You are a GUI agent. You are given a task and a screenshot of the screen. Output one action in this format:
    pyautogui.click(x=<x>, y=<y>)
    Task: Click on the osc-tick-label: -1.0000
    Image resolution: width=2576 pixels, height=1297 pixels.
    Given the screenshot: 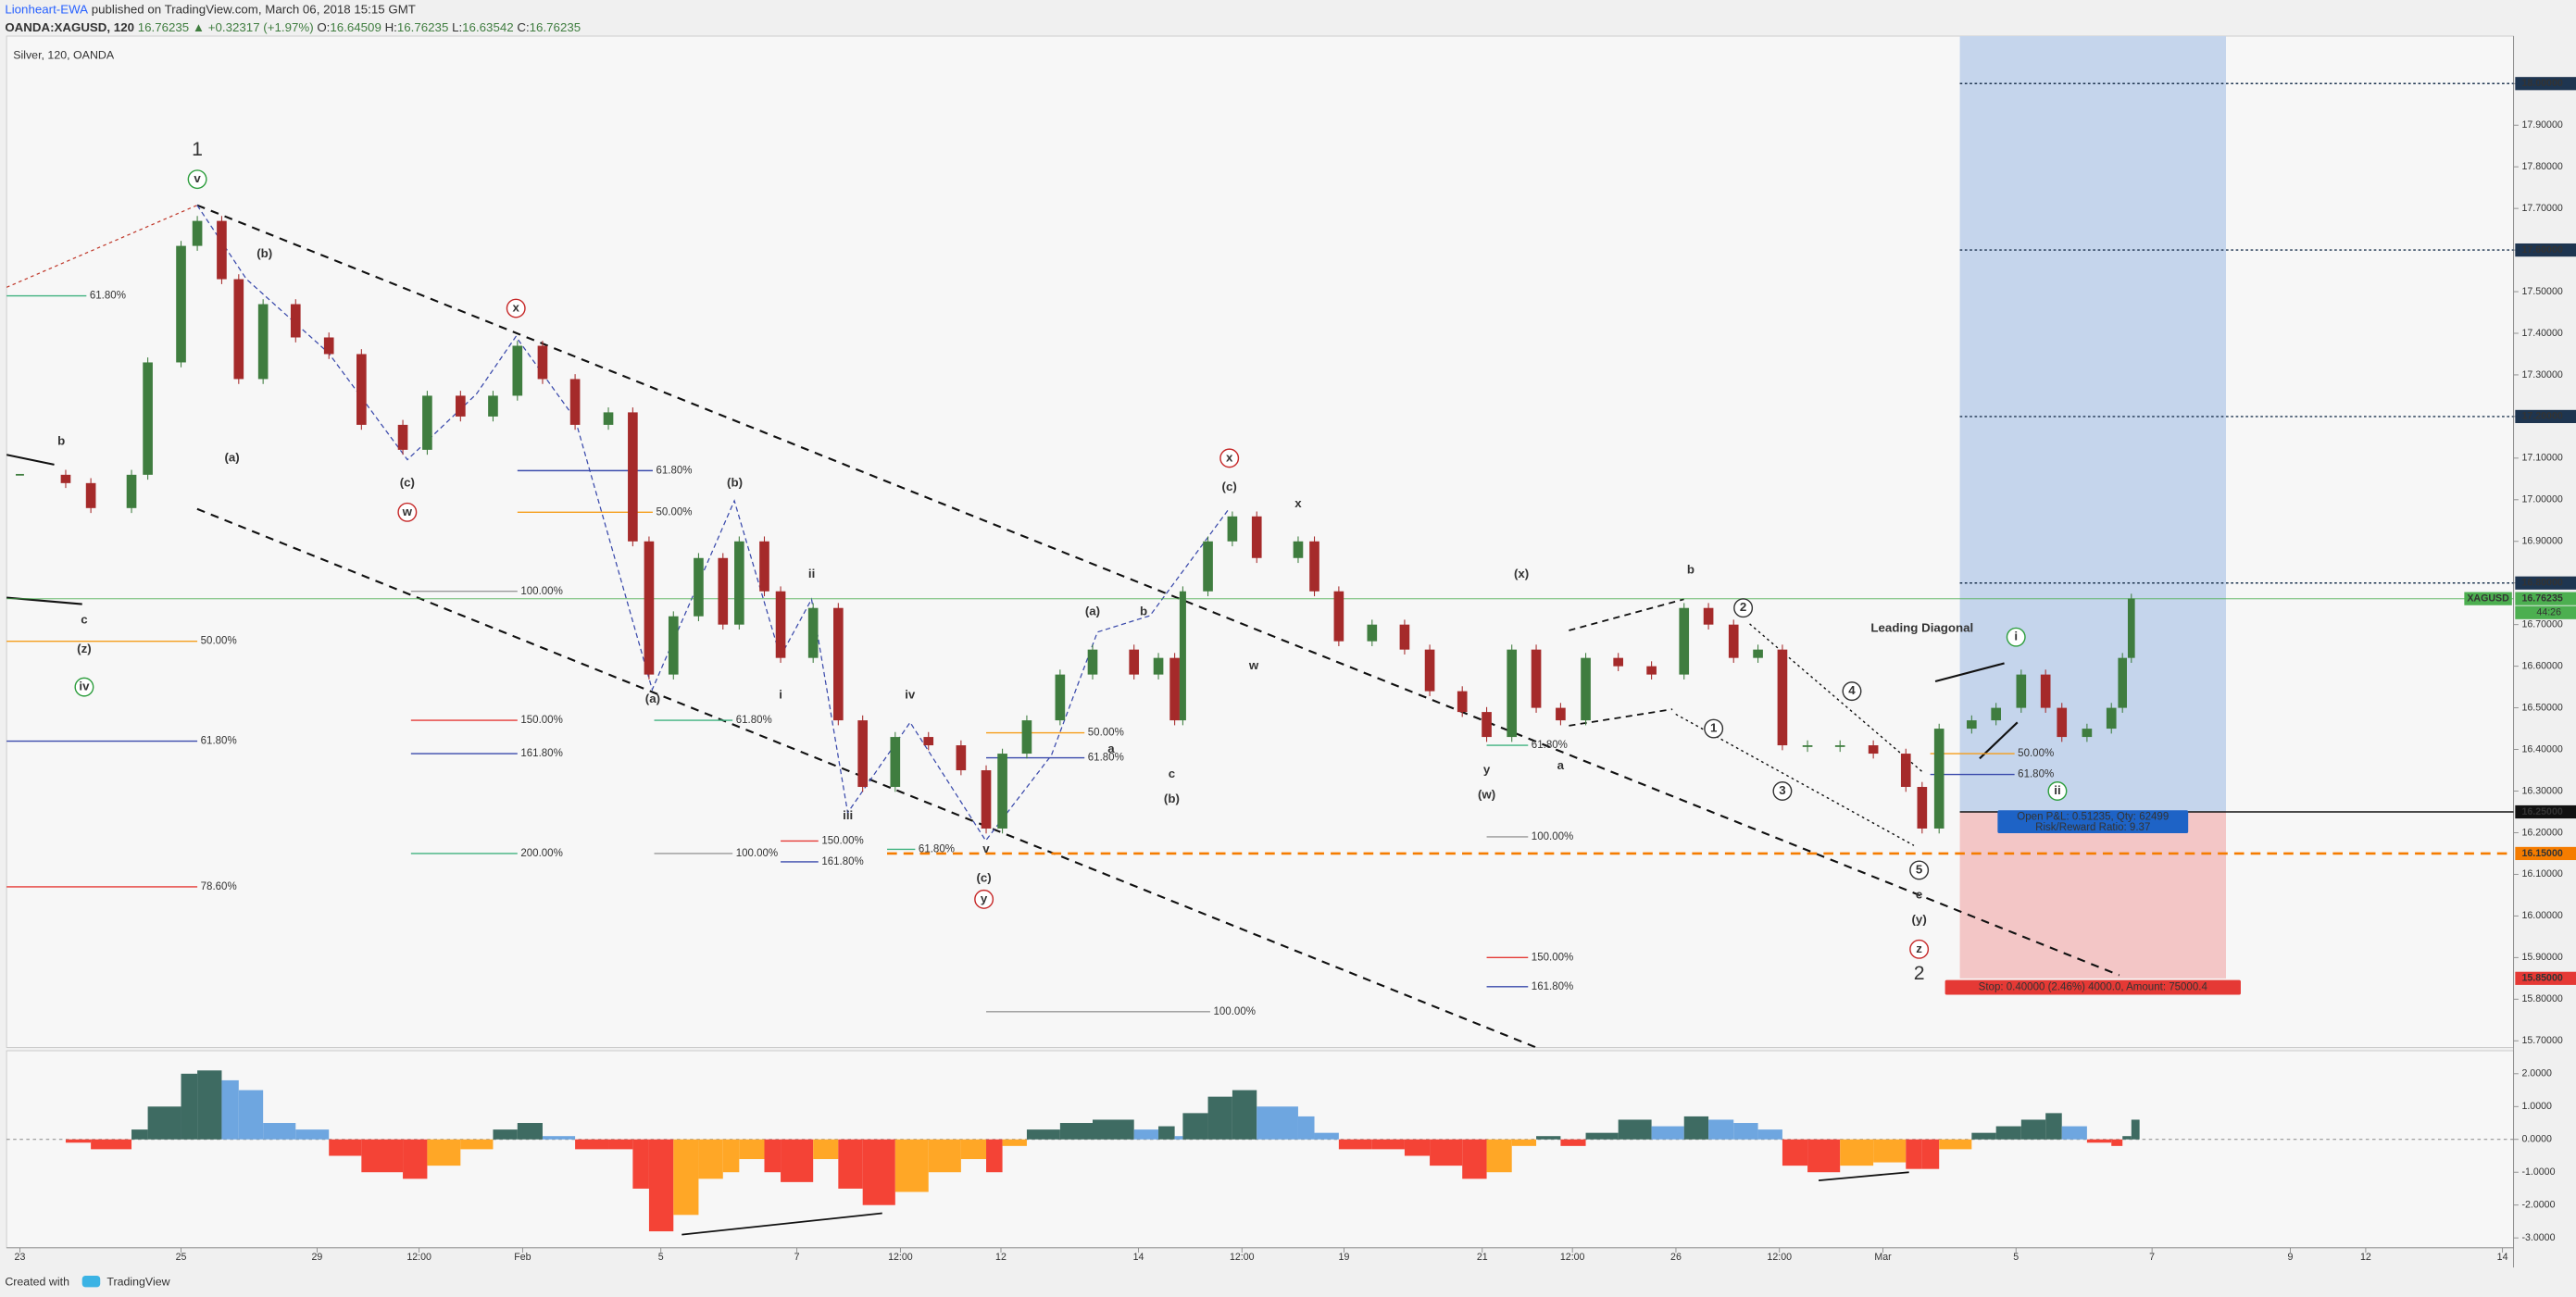 What is the action you would take?
    pyautogui.click(x=2538, y=1172)
    